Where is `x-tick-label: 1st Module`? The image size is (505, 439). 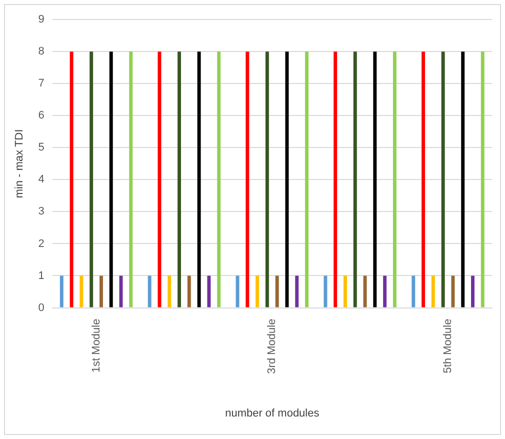 x-tick-label: 1st Module is located at coordinates (96, 345).